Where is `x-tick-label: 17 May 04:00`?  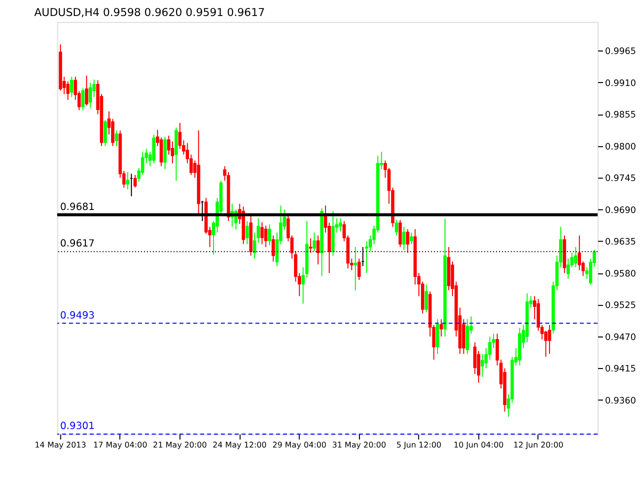 x-tick-label: 17 May 04:00 is located at coordinates (120, 445).